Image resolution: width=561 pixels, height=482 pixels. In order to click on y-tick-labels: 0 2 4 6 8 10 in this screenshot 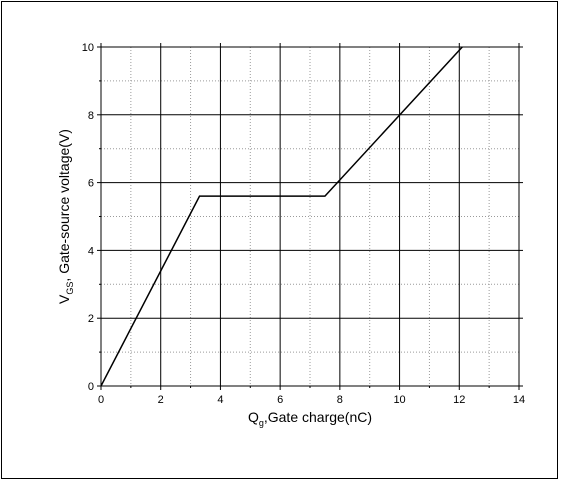, I will do `click(88, 217)`.